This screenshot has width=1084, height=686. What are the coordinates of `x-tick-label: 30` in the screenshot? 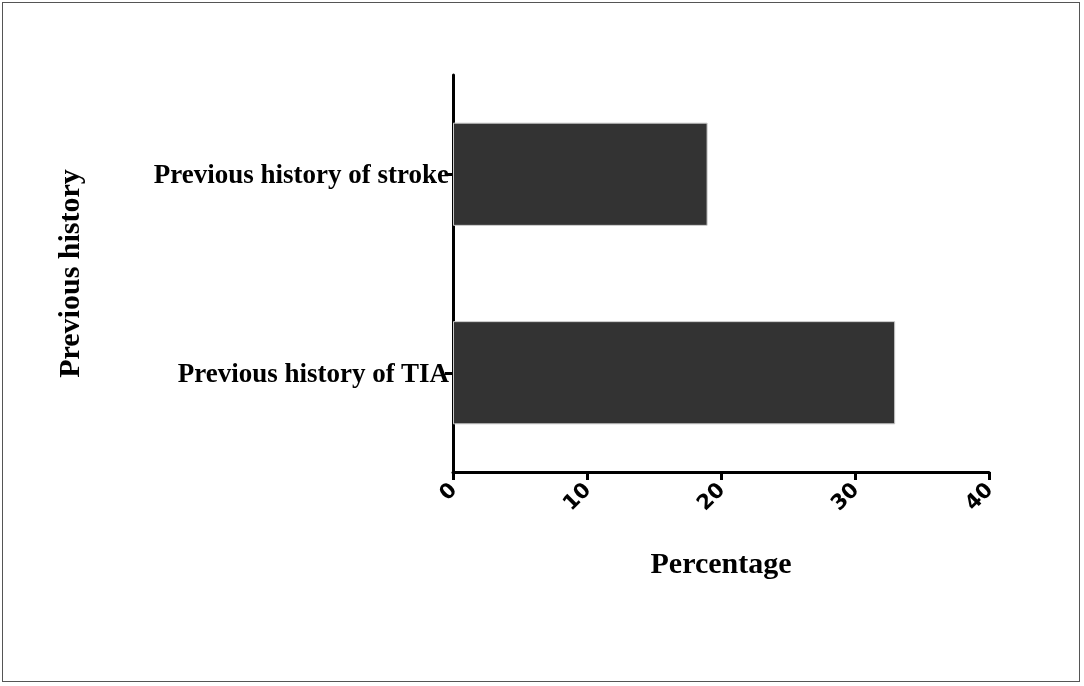 It's located at (844, 496).